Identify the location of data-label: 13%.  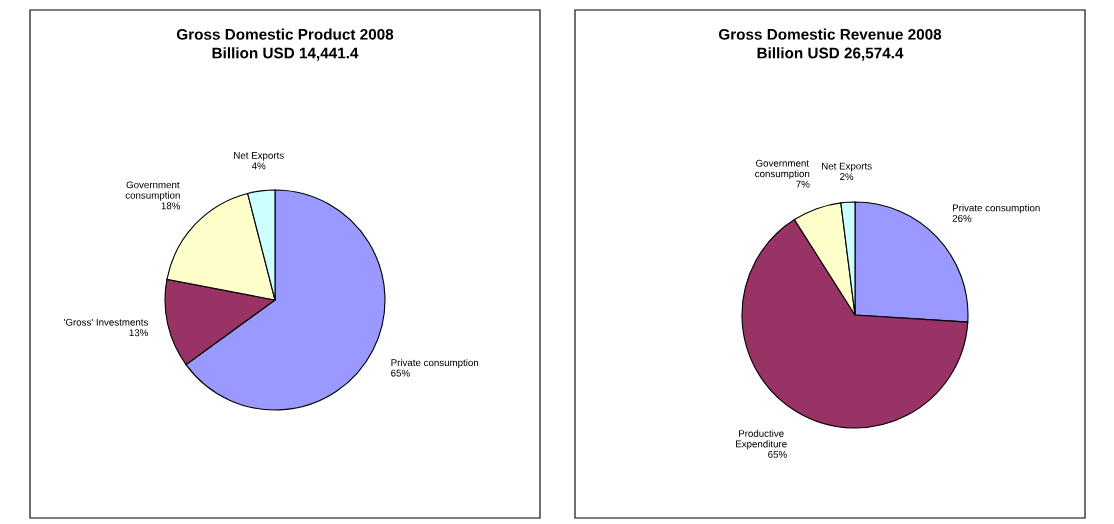
(138, 333).